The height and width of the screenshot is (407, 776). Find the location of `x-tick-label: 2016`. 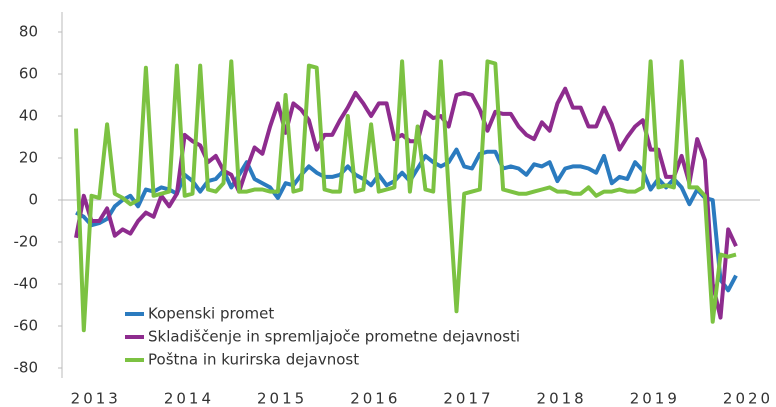

x-tick-label: 2016 is located at coordinates (375, 398).